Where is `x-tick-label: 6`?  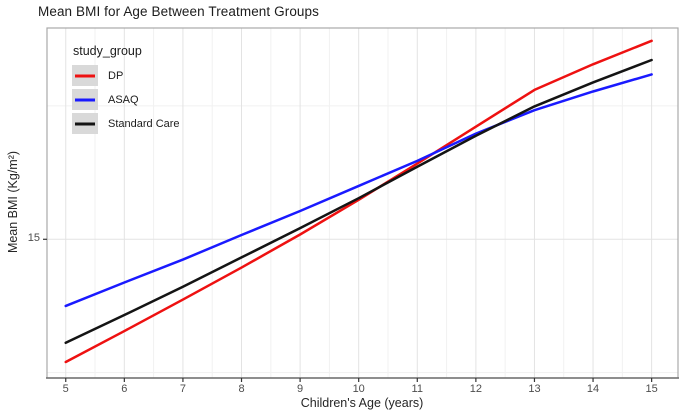 x-tick-label: 6 is located at coordinates (124, 389).